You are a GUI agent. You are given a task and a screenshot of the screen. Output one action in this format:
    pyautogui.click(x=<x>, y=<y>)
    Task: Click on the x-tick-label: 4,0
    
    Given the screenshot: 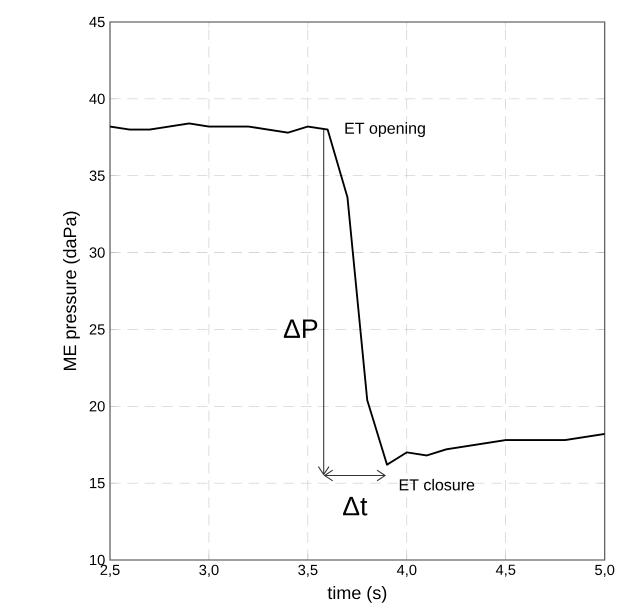 What is the action you would take?
    pyautogui.click(x=406, y=570)
    